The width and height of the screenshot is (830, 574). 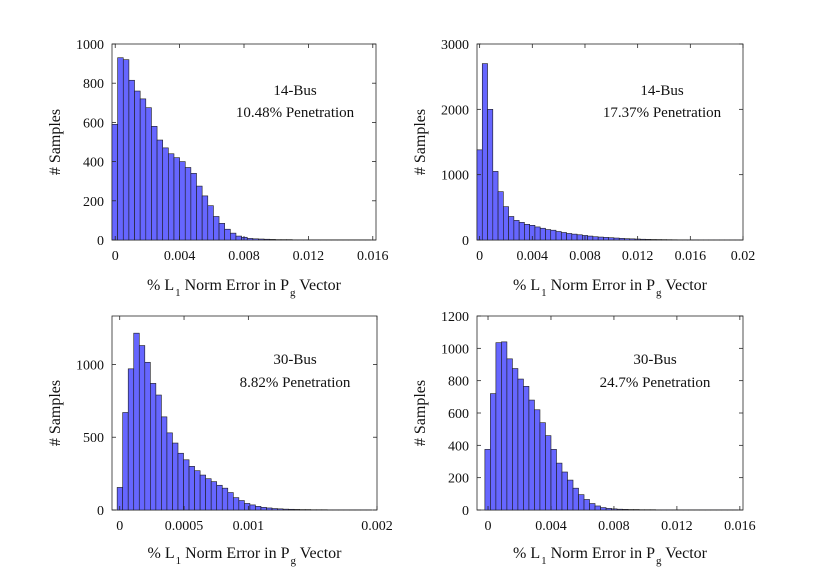 What do you see at coordinates (458, 414) in the screenshot?
I see `y-tick-label: 600` at bounding box center [458, 414].